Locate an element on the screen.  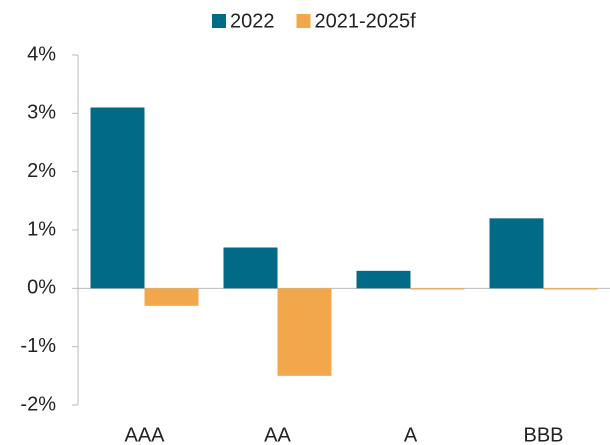
y-tick-label: 2% is located at coordinates (41, 171).